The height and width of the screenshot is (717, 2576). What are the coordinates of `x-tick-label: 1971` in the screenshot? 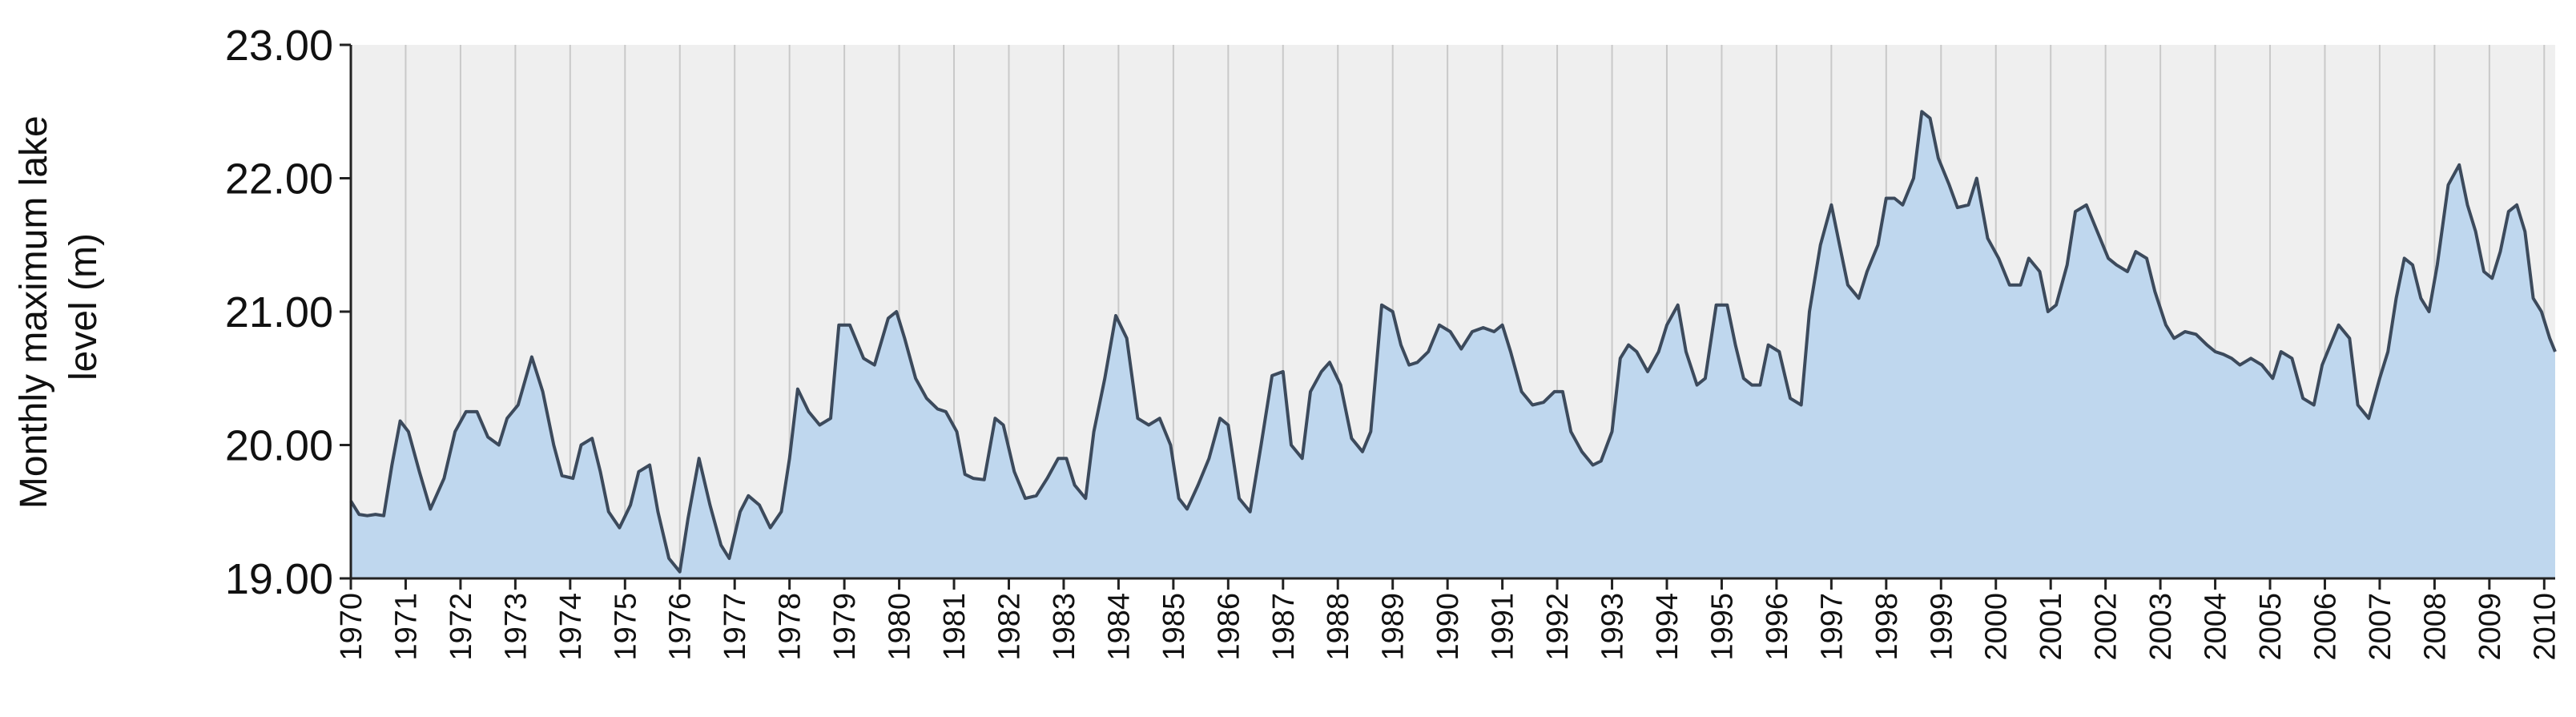 It's located at (406, 627).